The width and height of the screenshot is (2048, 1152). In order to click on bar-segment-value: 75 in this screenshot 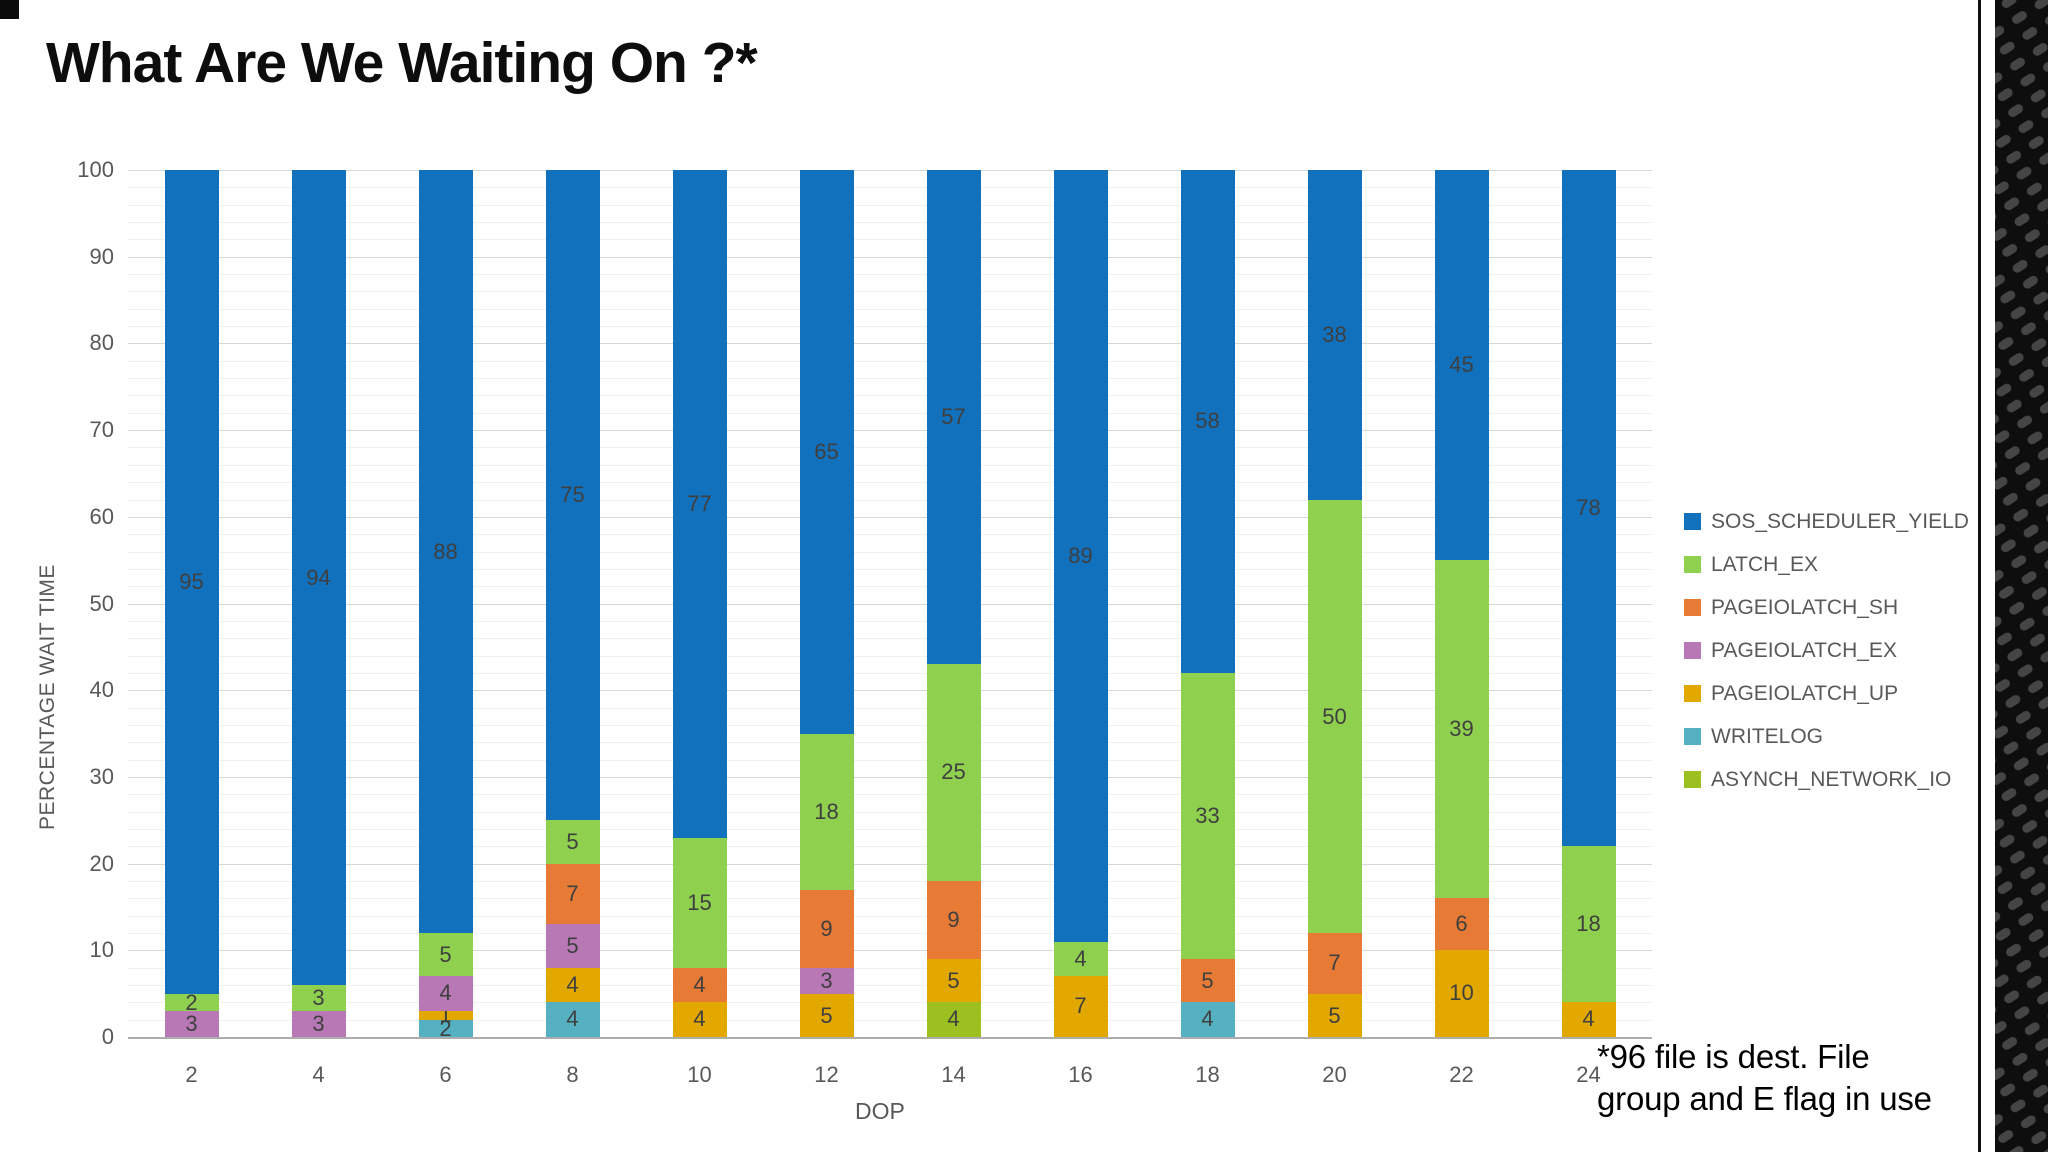, I will do `click(572, 494)`.